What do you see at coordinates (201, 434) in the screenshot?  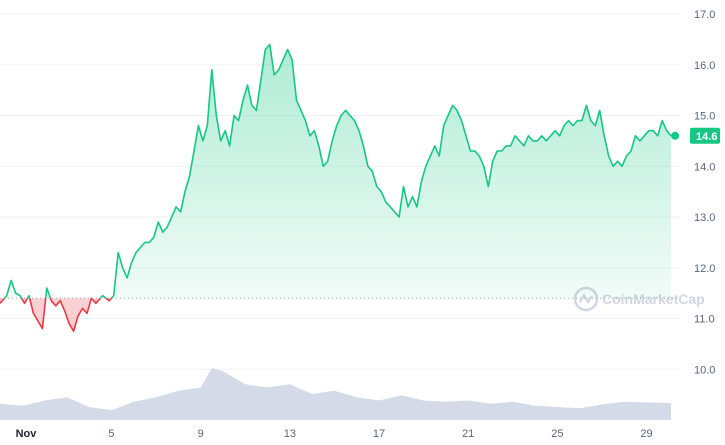 I see `x-tick-label: 9` at bounding box center [201, 434].